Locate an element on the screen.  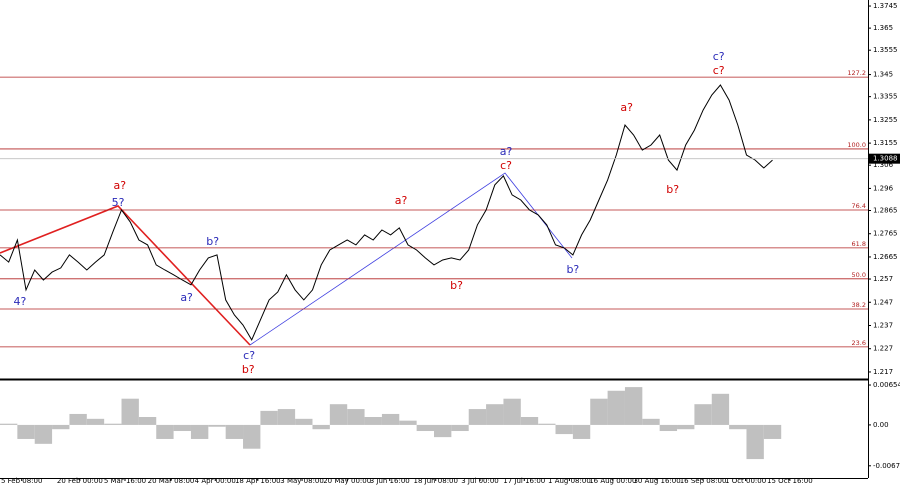
y-tick-label: 1.2865 is located at coordinates (885, 210).